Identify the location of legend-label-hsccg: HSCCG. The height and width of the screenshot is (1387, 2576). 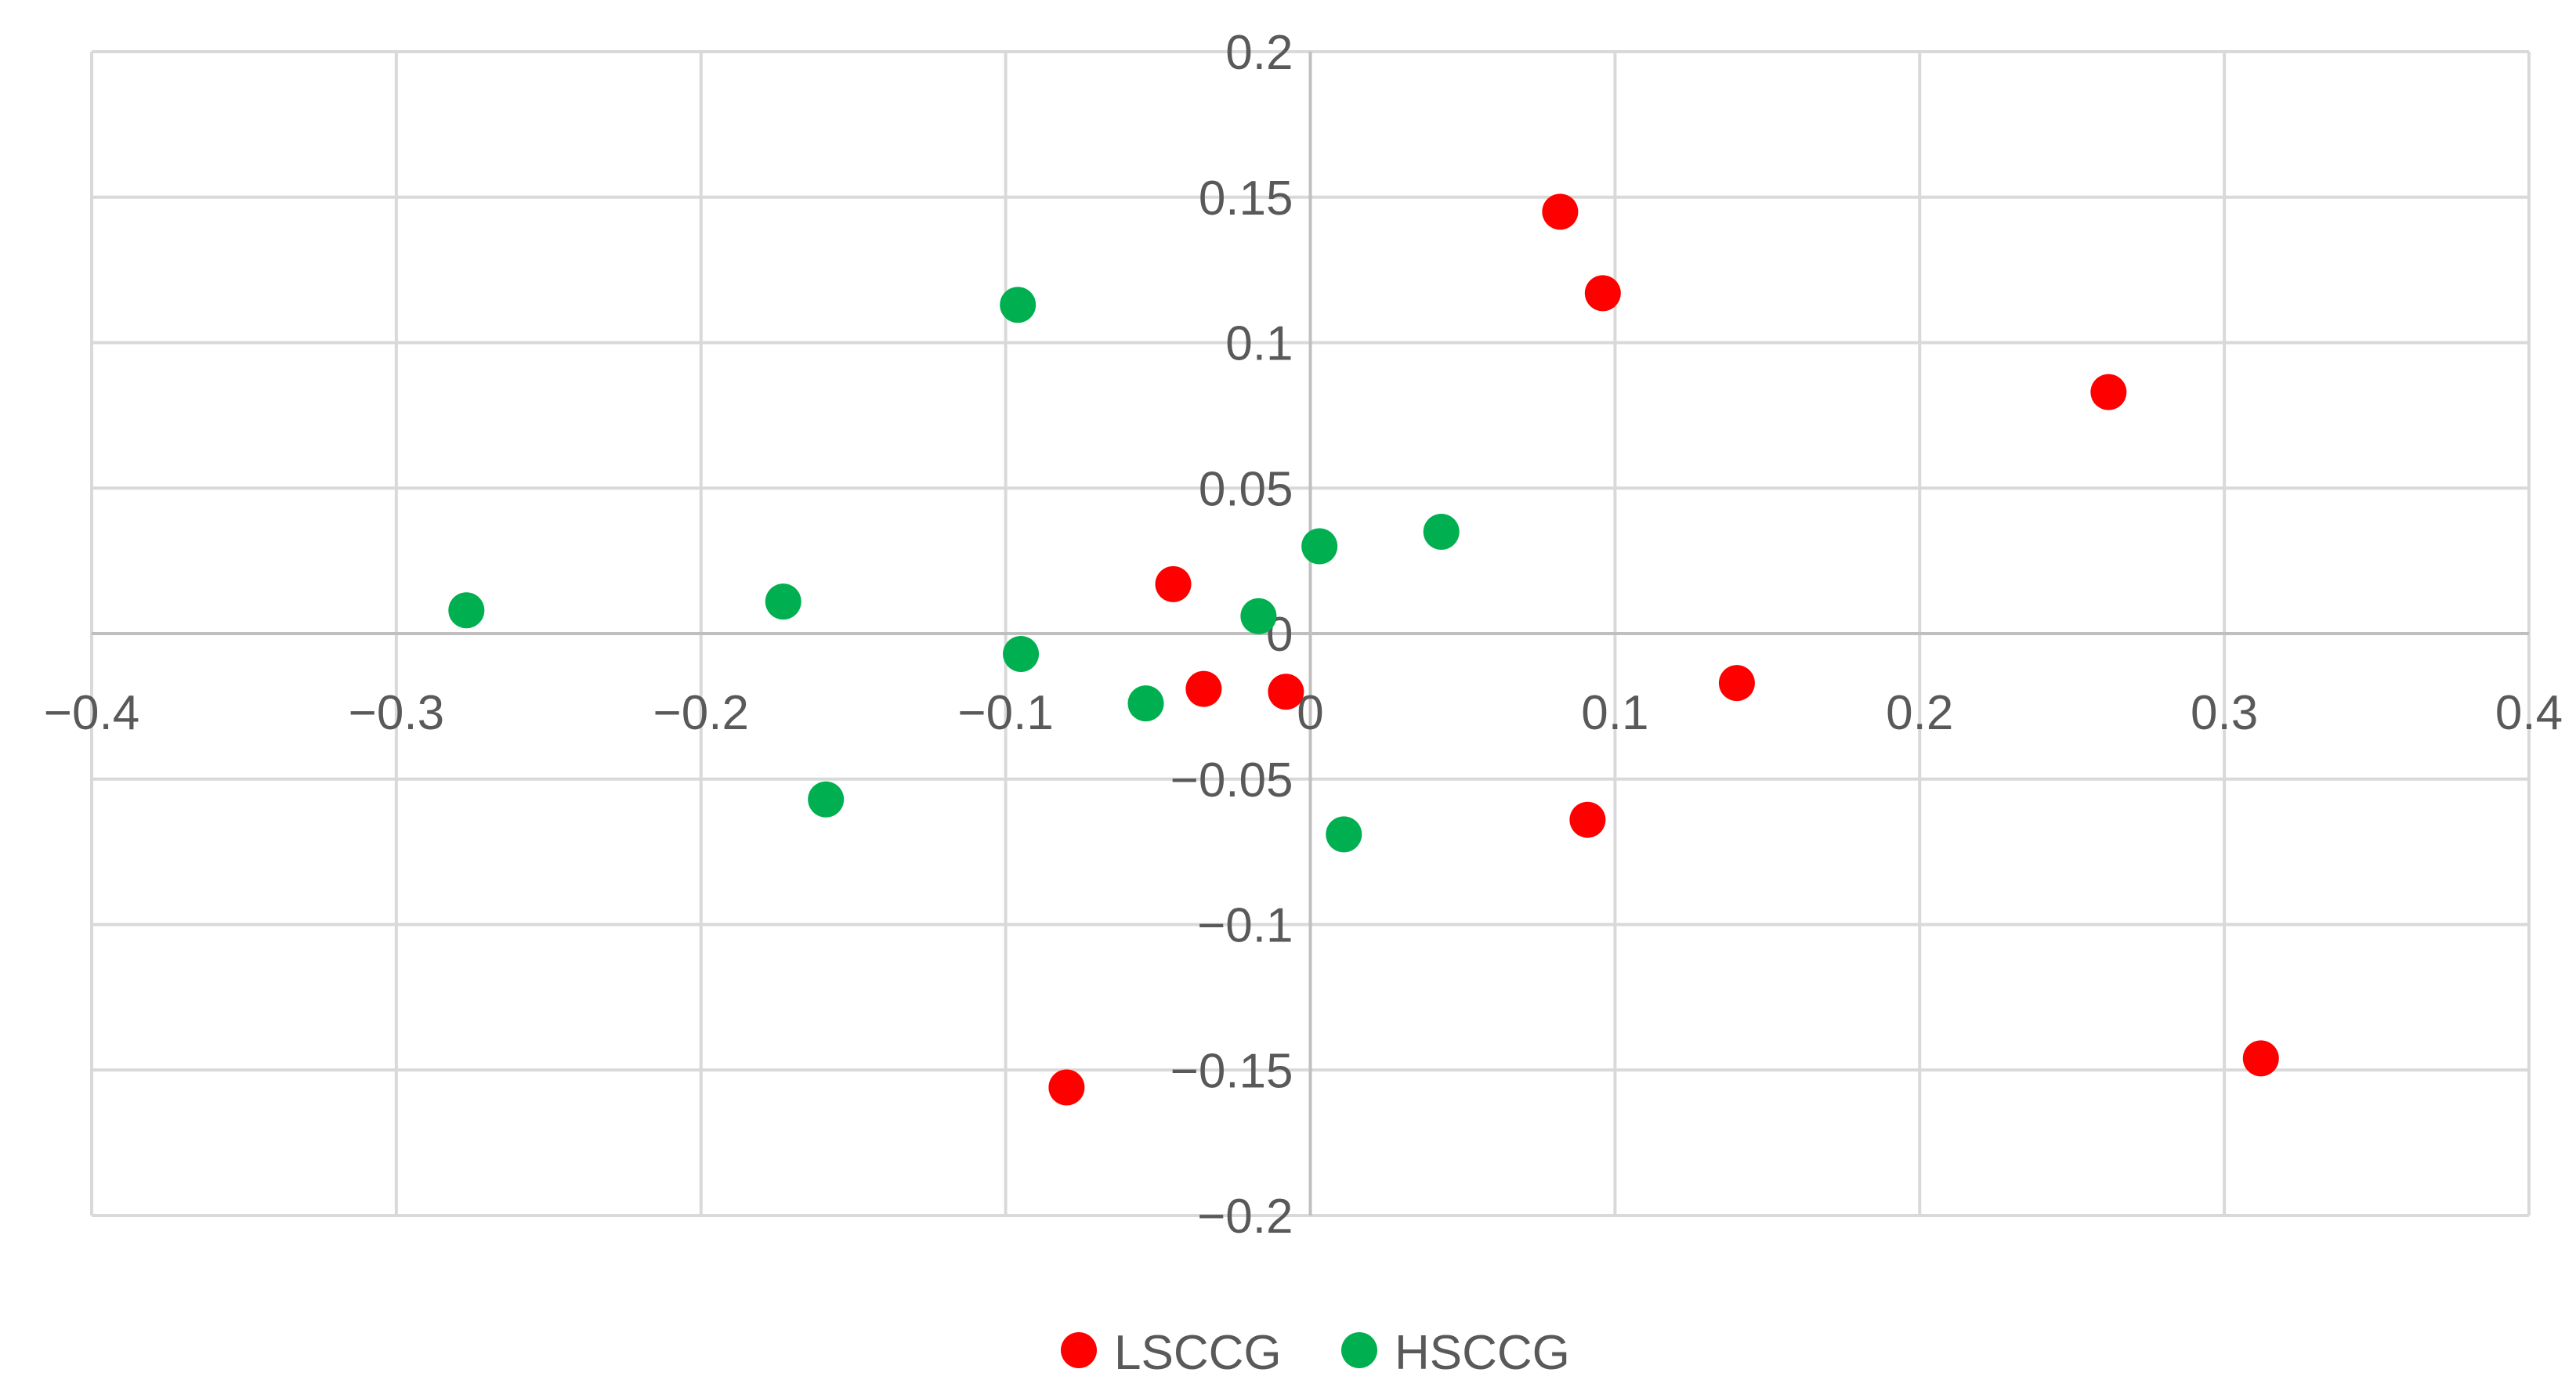
(1483, 1353).